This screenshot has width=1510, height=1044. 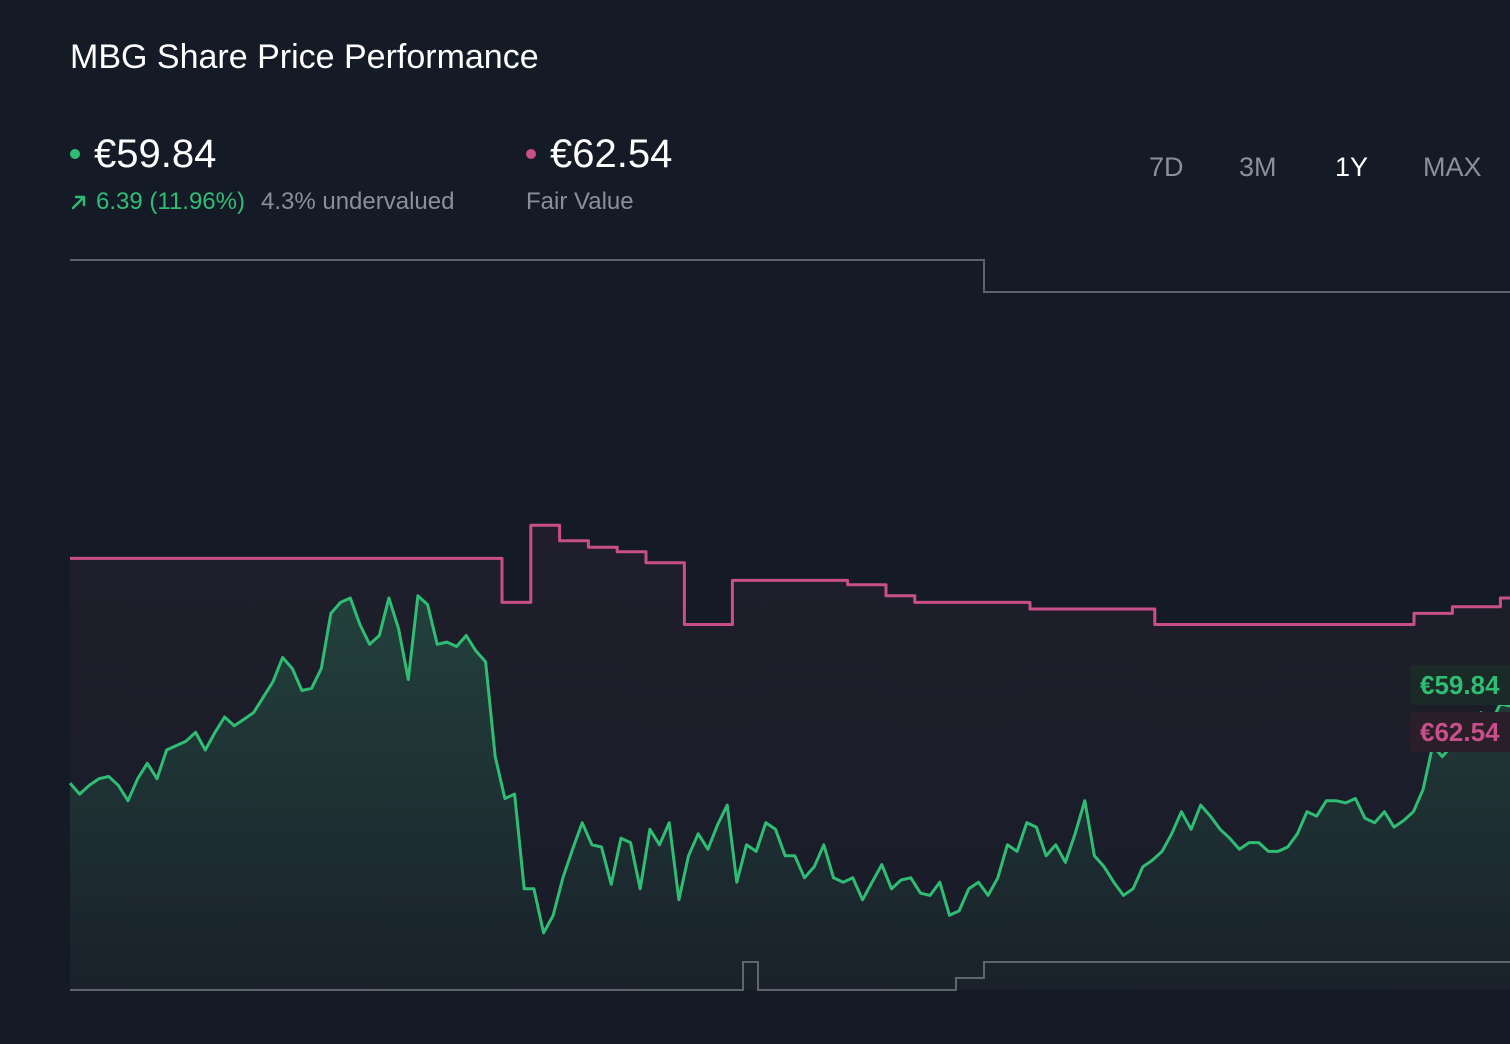 I want to click on share-price-end-tag: €59.84, so click(x=1460, y=685).